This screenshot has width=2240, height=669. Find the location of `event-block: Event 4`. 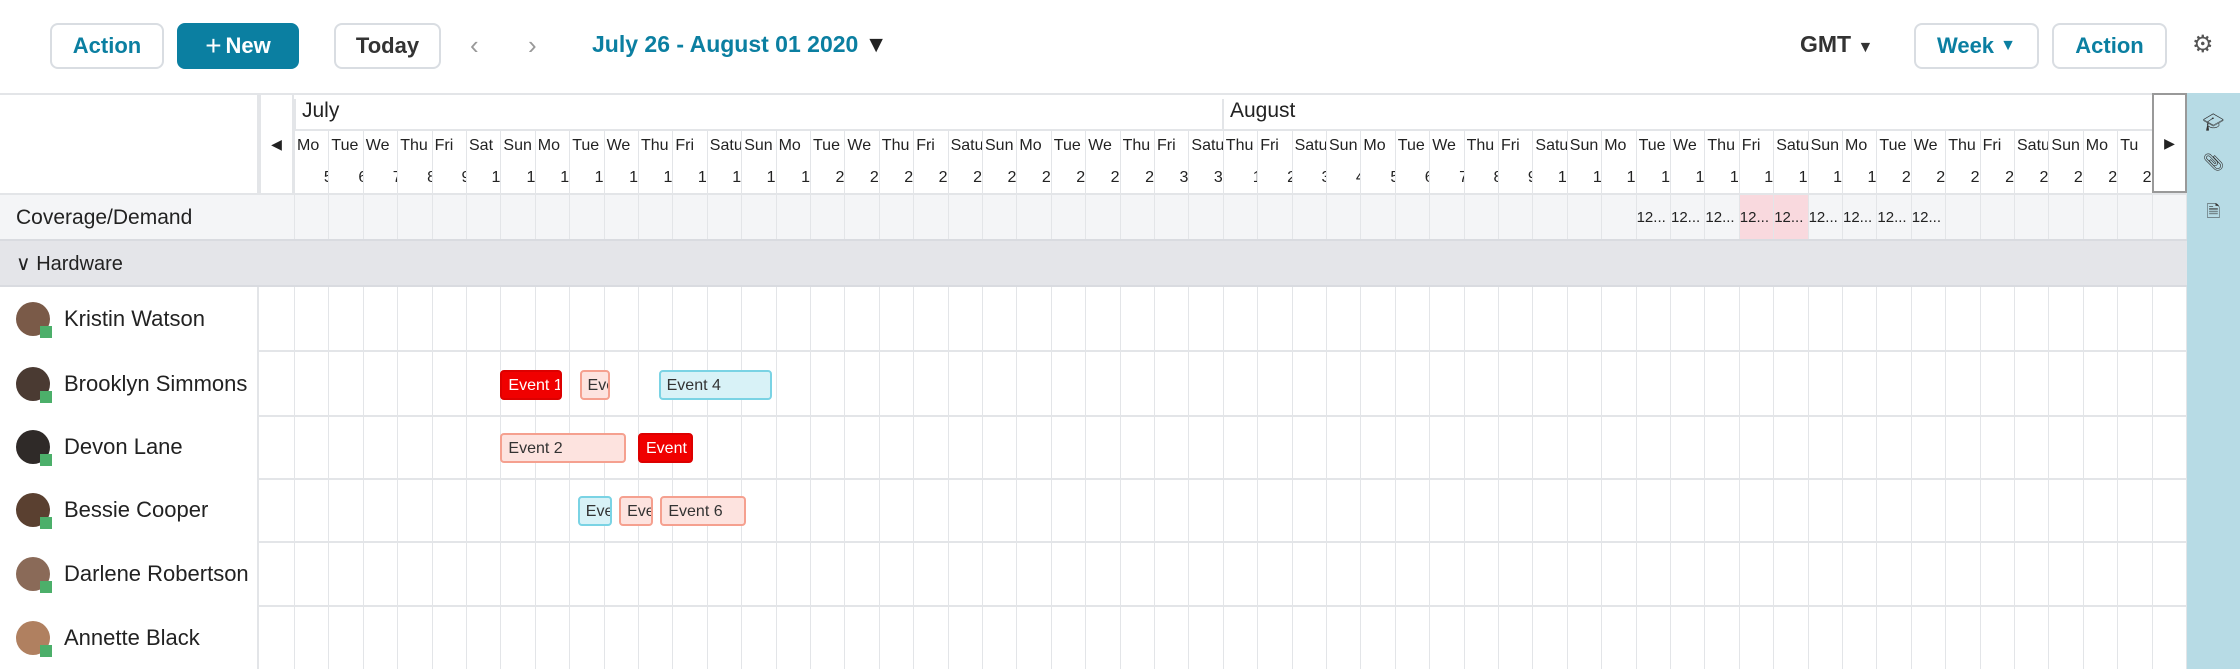

event-block: Event 4 is located at coordinates (715, 385).